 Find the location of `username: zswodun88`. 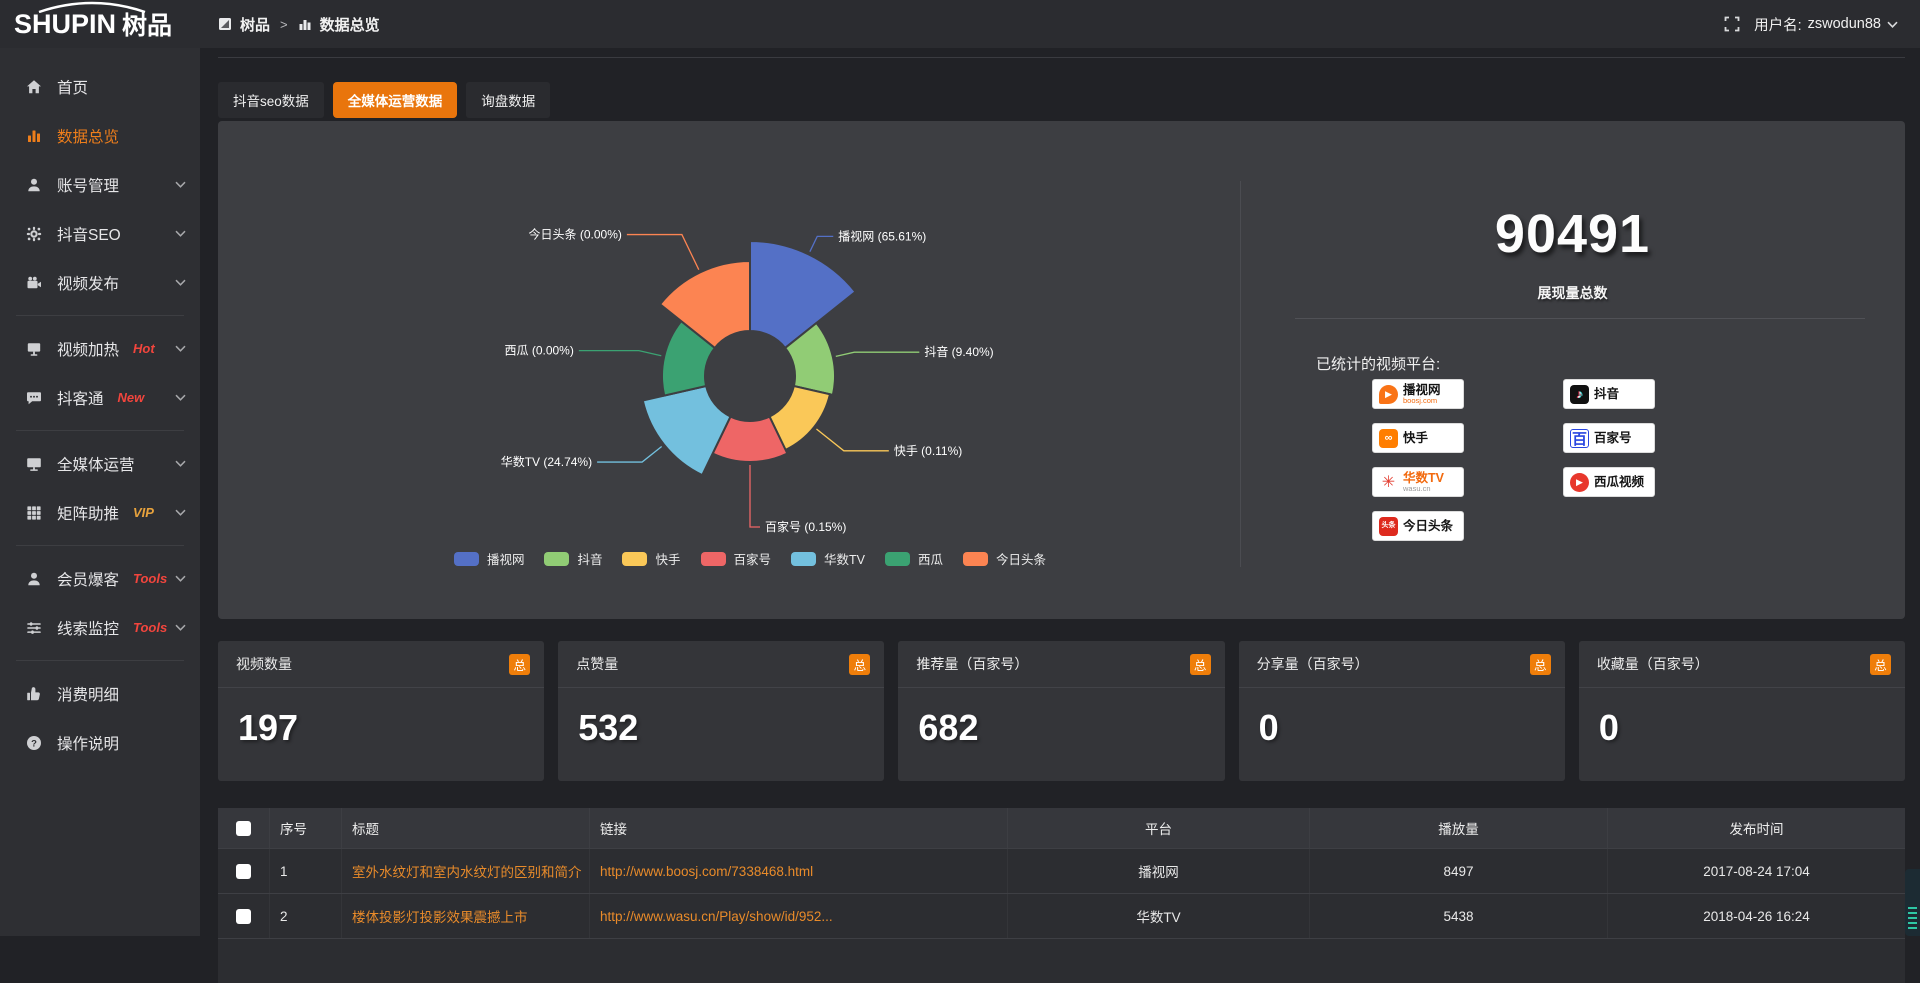

username: zswodun88 is located at coordinates (1844, 24).